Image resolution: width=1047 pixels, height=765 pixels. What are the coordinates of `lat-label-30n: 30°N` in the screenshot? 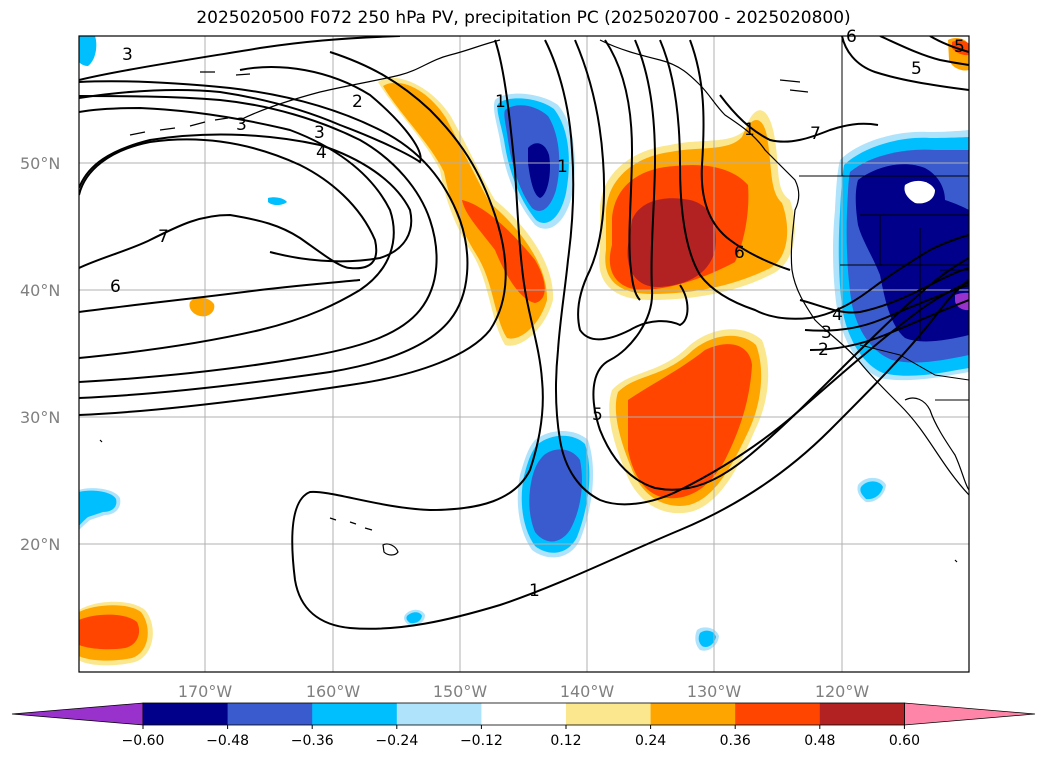 It's located at (40, 417).